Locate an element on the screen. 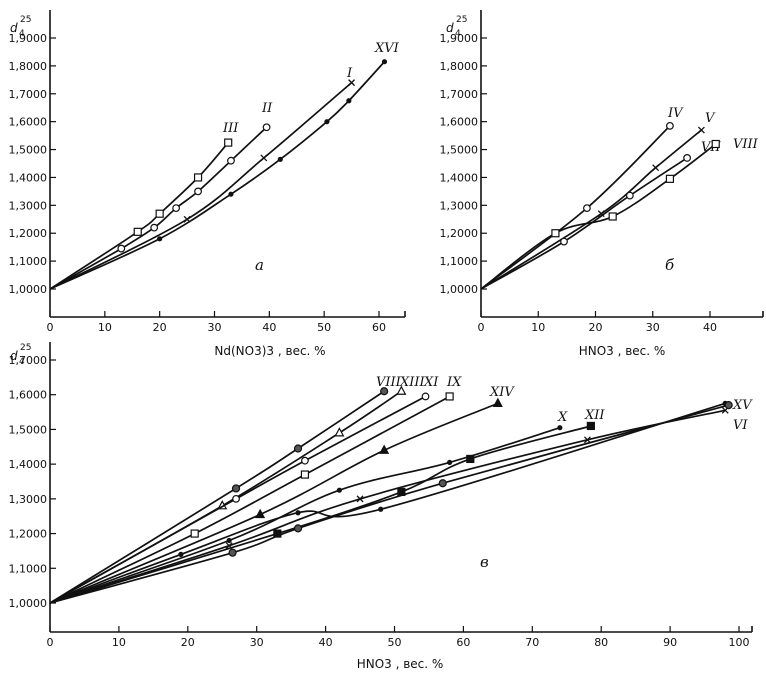 This screenshot has width=766, height=681. series-label-xii: XII is located at coordinates (594, 415).